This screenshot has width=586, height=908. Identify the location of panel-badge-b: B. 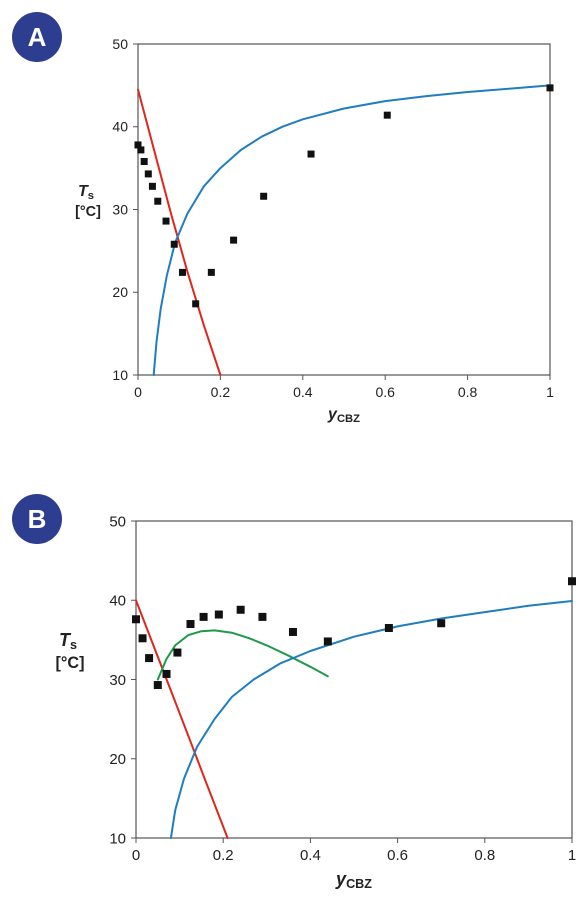
(37, 519).